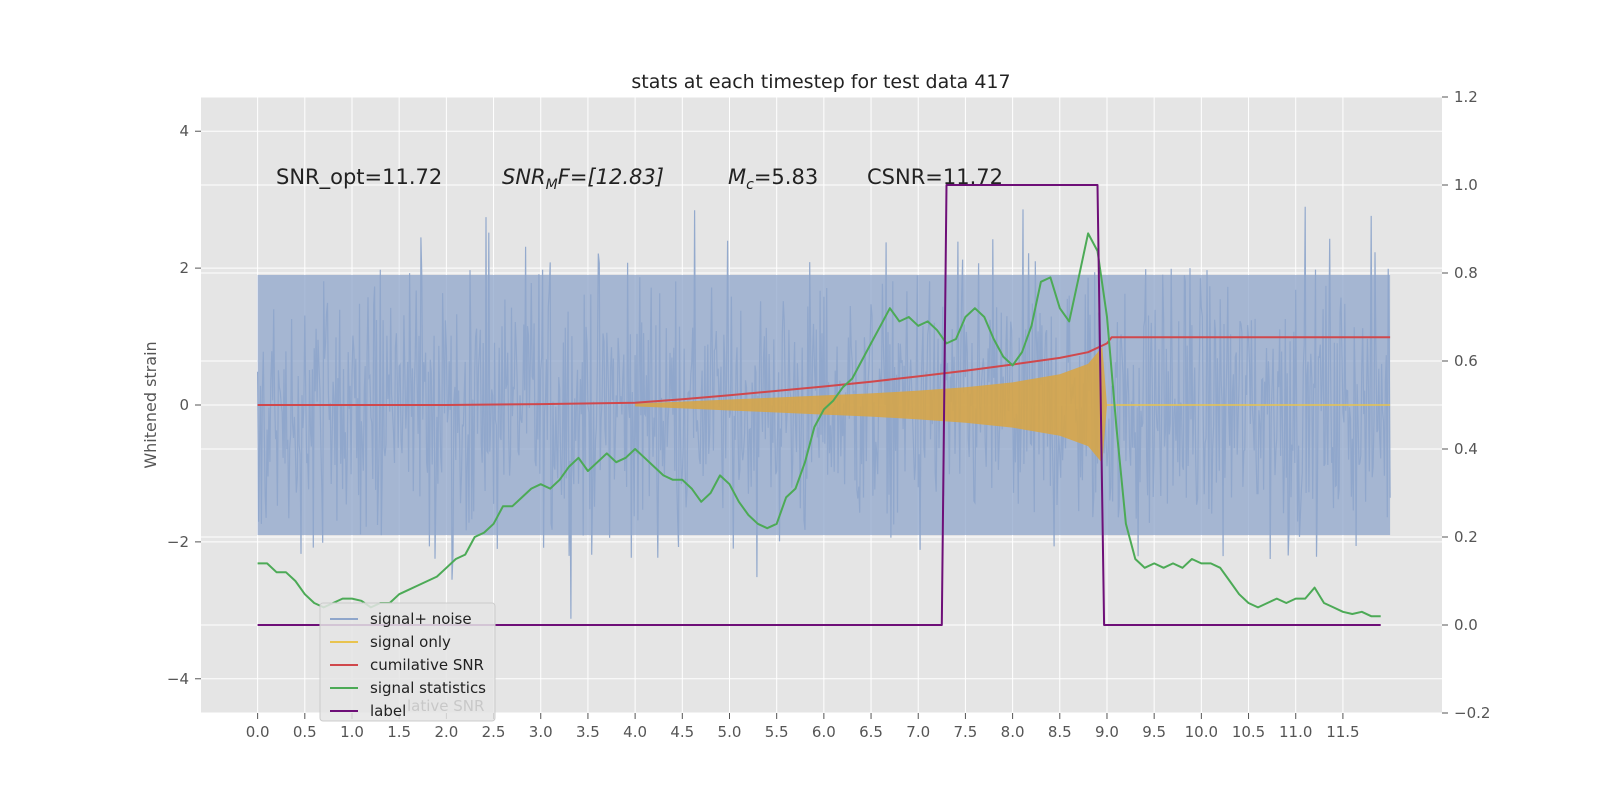 Image resolution: width=1600 pixels, height=800 pixels. I want to click on y-axis-left: 4 2 0 −2 −4, so click(184, 405).